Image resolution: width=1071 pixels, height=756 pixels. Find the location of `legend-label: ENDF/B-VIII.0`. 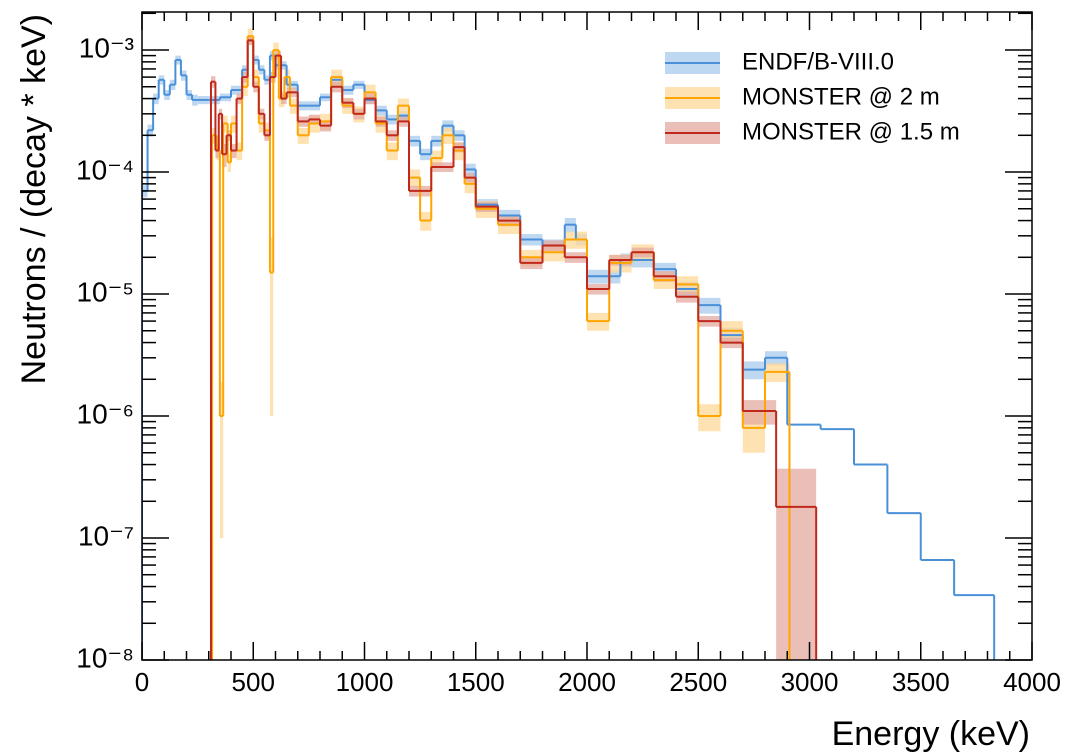

legend-label: ENDF/B-VIII.0 is located at coordinates (818, 61).